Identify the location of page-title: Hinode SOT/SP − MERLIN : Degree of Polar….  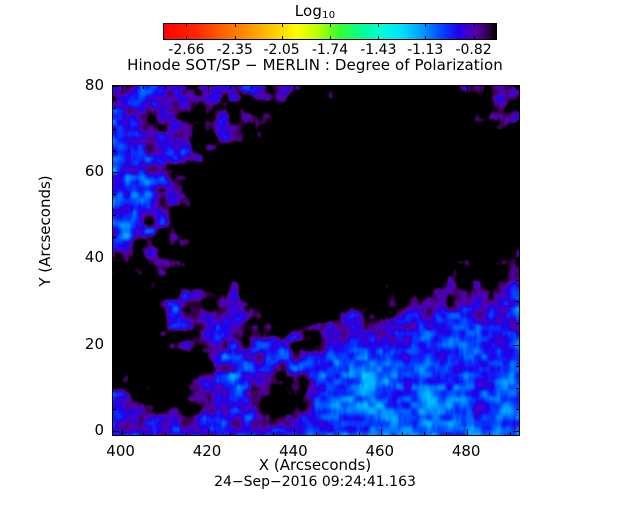
(315, 65).